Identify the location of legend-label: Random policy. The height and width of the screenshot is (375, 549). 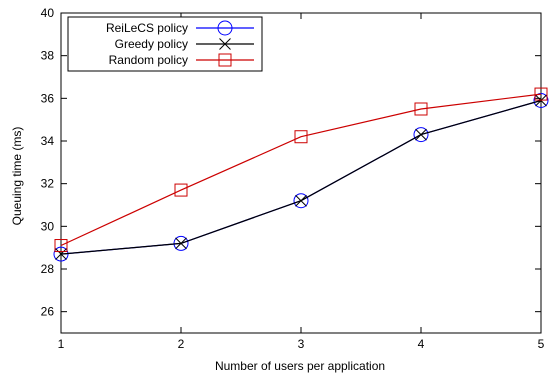
(148, 60).